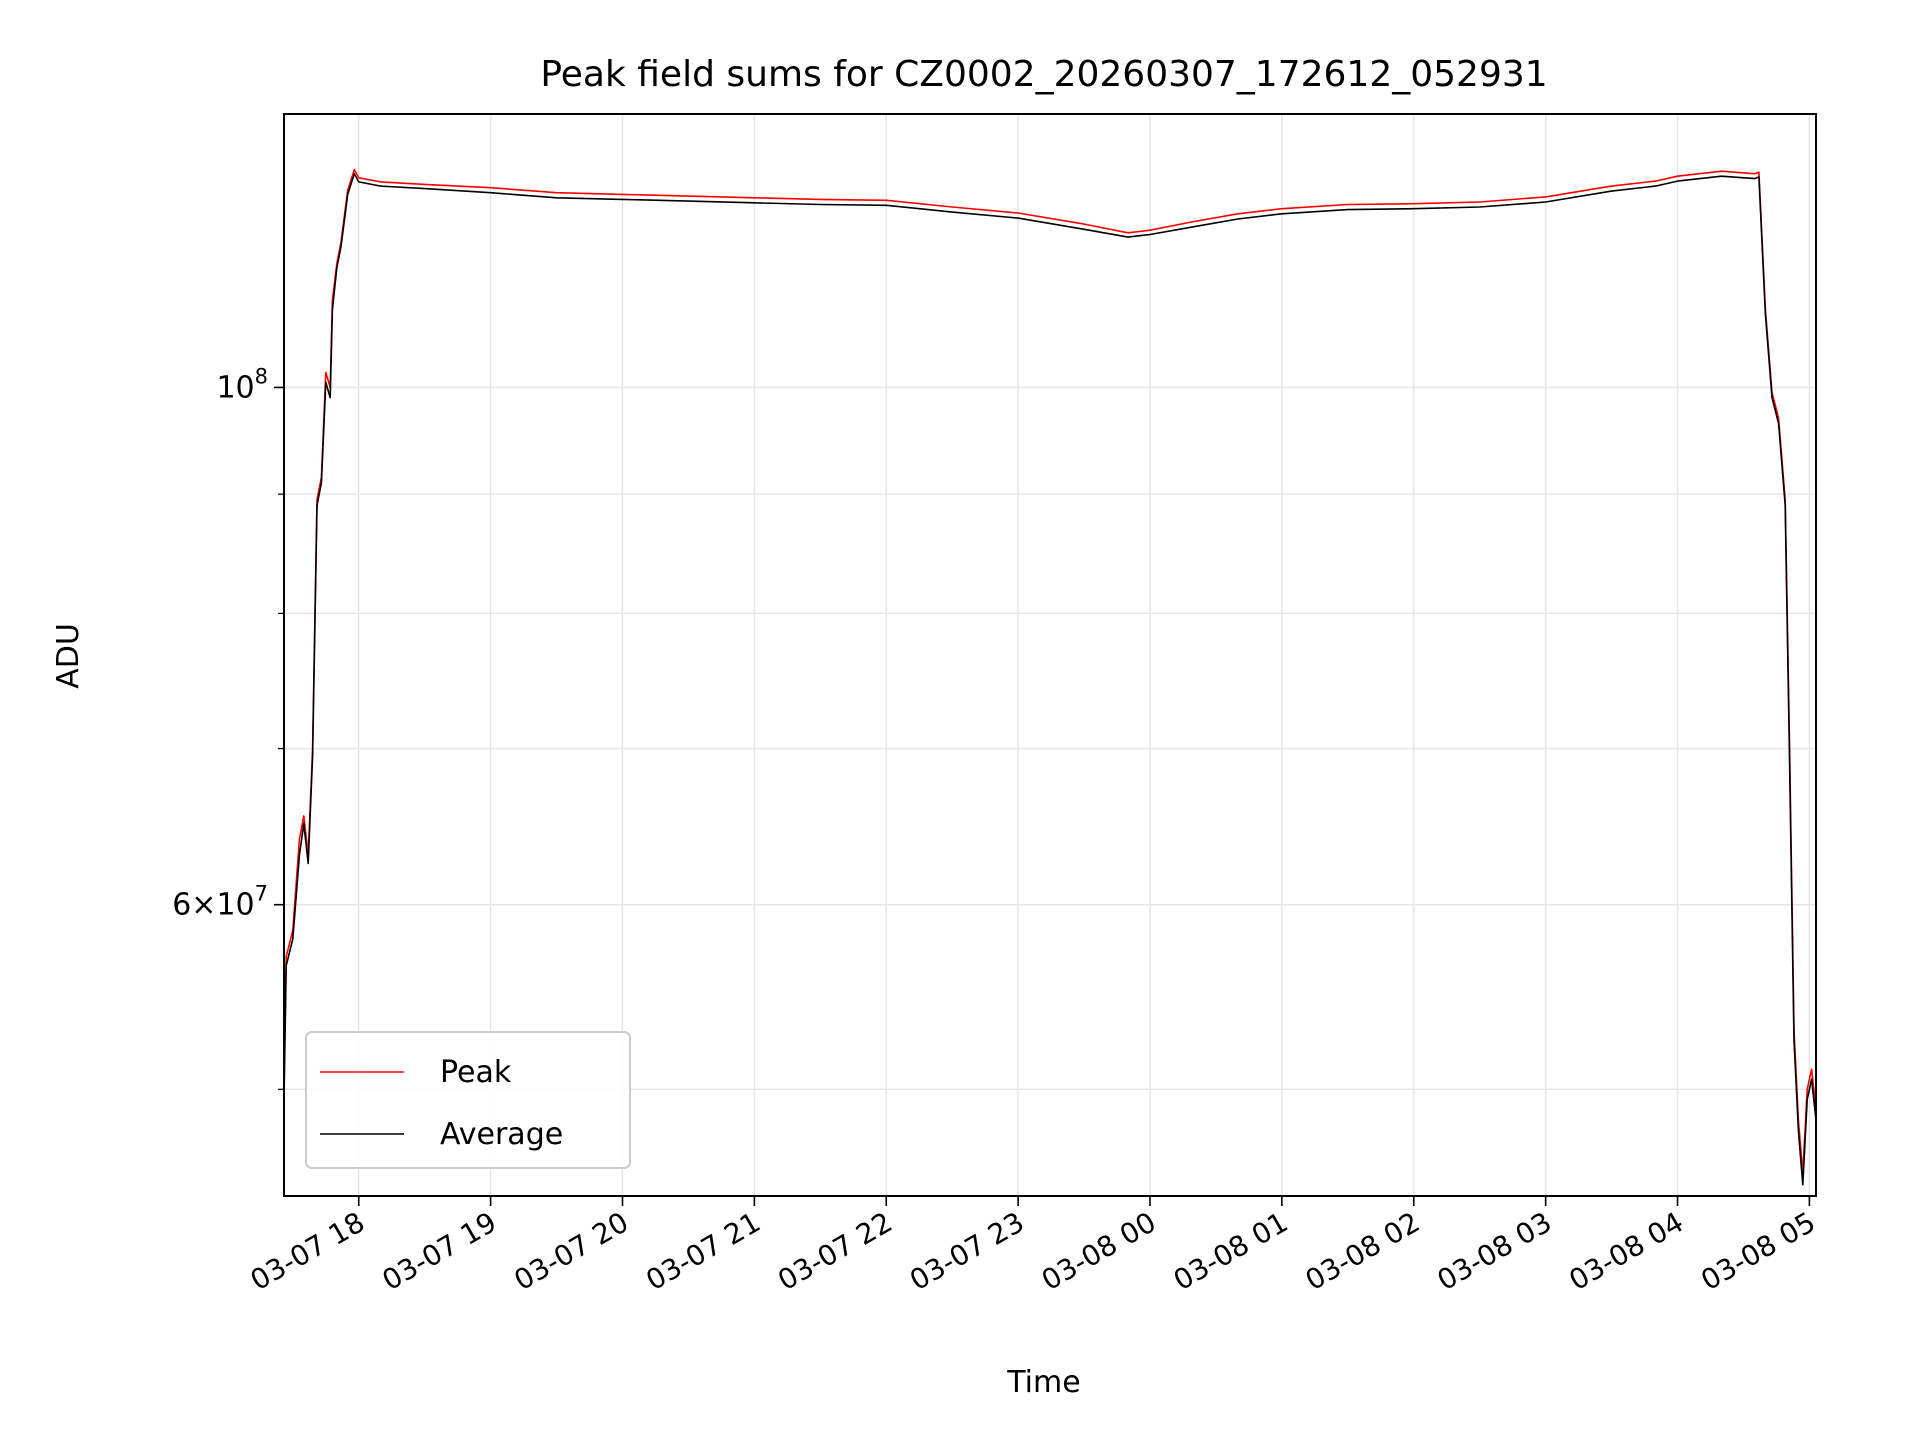 The image size is (1920, 1440). I want to click on legend-label-average: Average, so click(501, 1134).